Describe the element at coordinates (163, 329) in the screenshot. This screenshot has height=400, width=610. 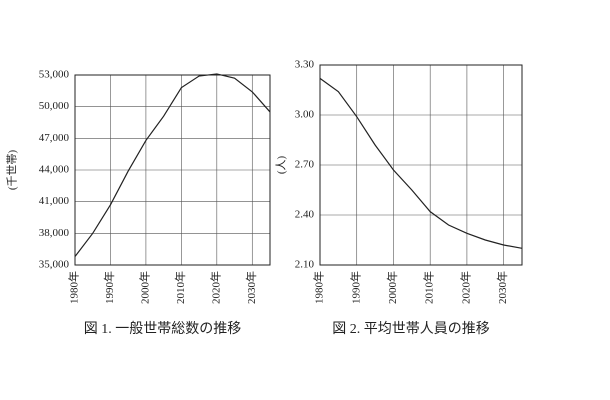
I see `chart-caption: 図 1. 一般世帯総数の推移` at that location.